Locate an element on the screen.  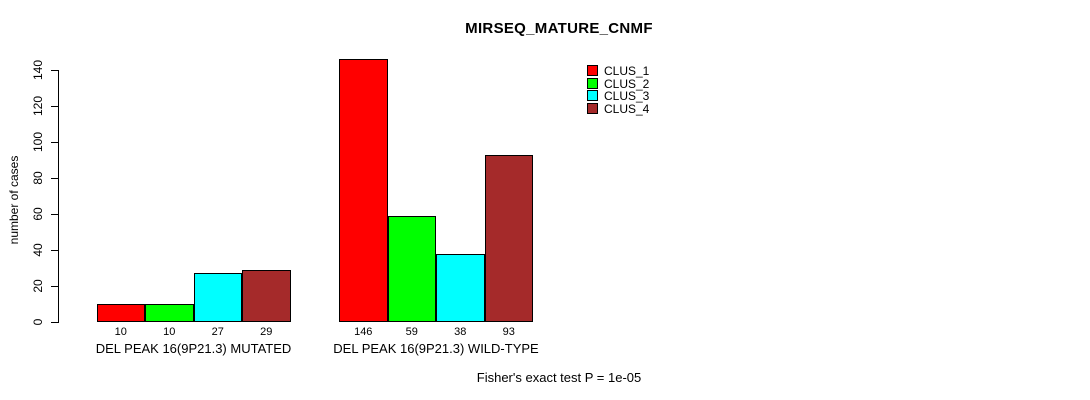
bar-clus_3-group2 is located at coordinates (460, 287).